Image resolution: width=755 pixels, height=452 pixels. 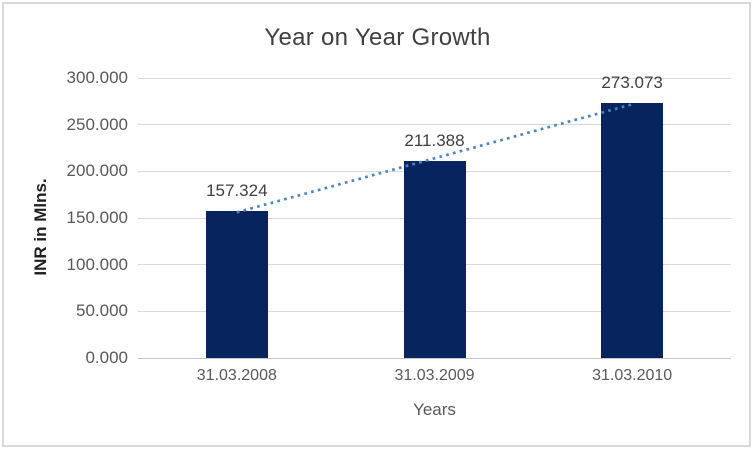 What do you see at coordinates (237, 191) in the screenshot?
I see `bar-data-label: 157.324` at bounding box center [237, 191].